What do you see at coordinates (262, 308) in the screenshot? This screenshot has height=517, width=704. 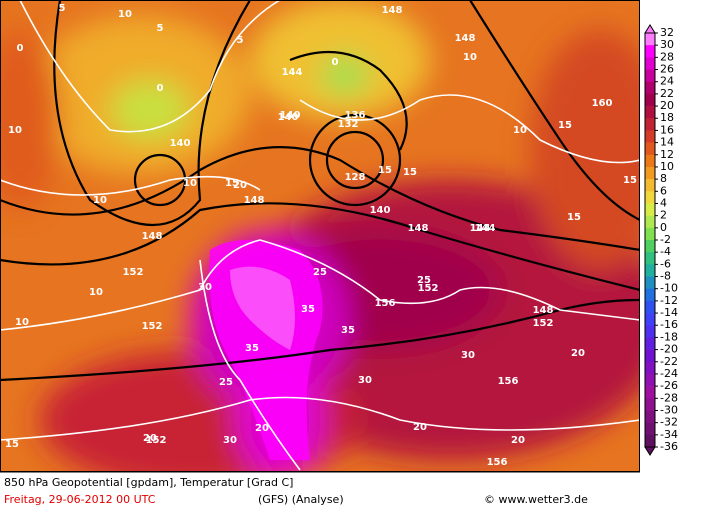 I see `hot-core` at bounding box center [262, 308].